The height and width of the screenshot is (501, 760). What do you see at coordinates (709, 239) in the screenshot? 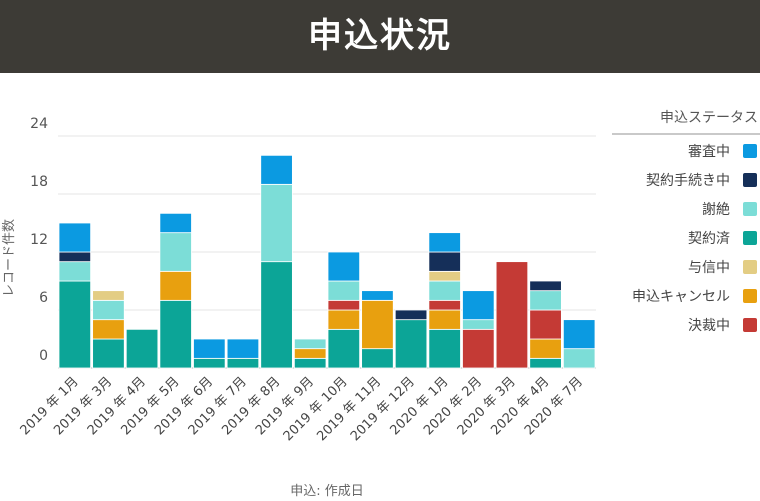
I see `legend-item-label: 契約済` at bounding box center [709, 239].